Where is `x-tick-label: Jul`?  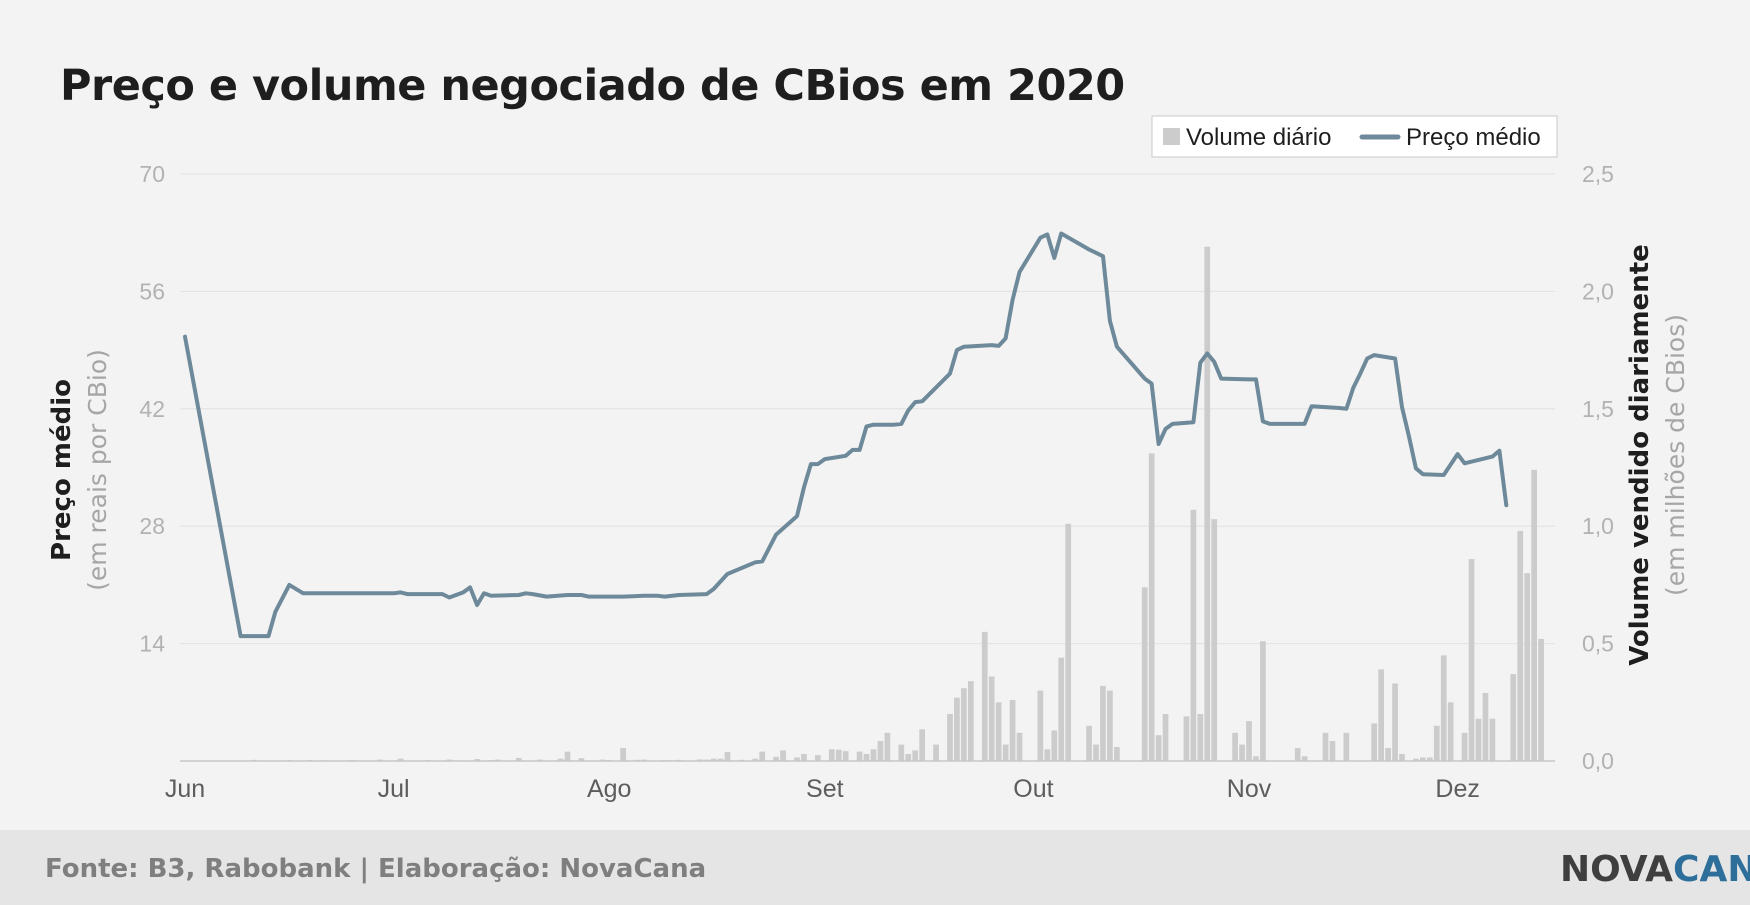 x-tick-label: Jul is located at coordinates (394, 789).